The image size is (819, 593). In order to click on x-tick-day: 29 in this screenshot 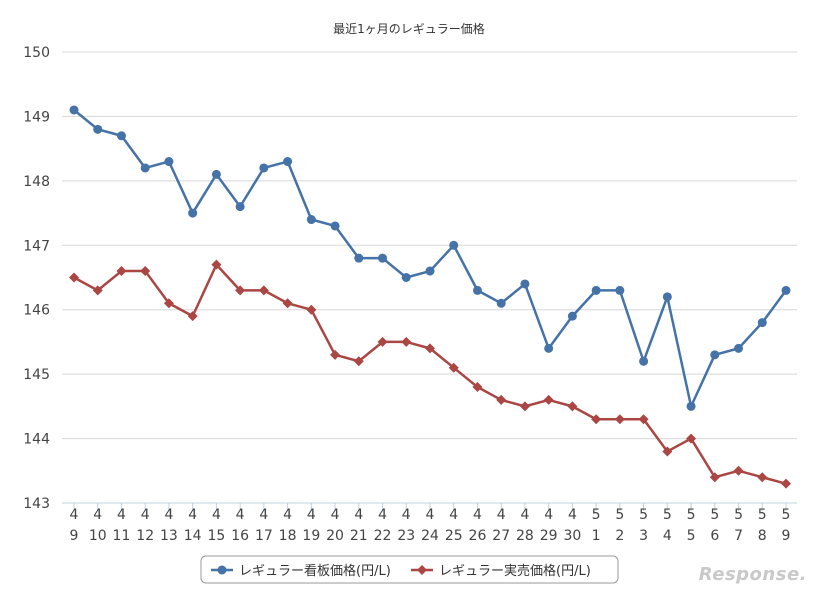, I will do `click(549, 536)`.